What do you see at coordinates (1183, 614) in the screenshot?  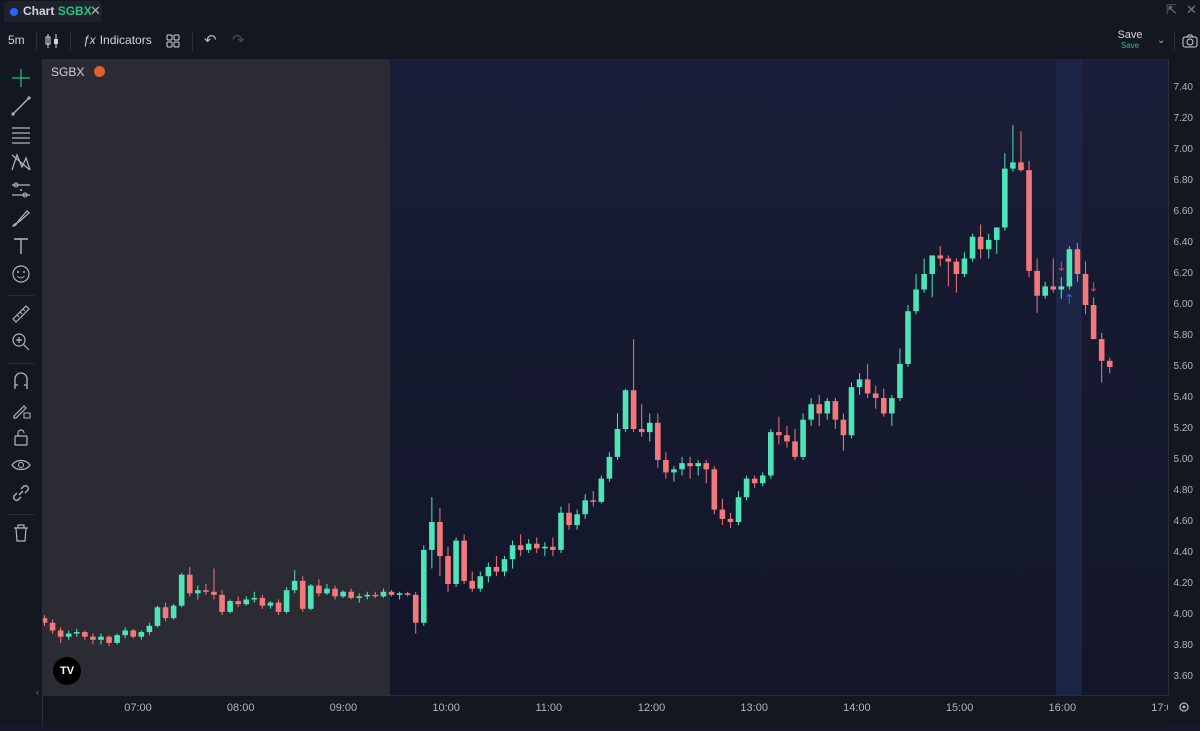 I see `price-tick: 4.00` at bounding box center [1183, 614].